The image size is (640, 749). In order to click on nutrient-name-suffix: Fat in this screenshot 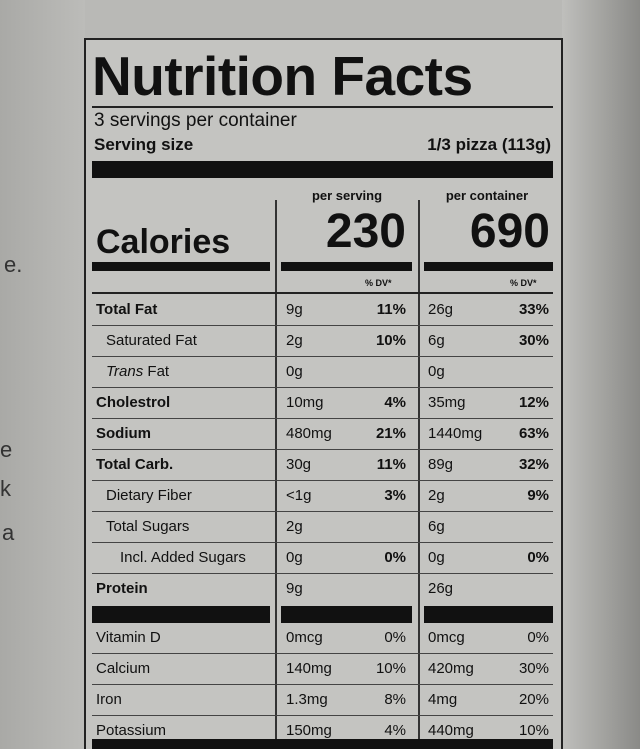, I will do `click(156, 371)`.